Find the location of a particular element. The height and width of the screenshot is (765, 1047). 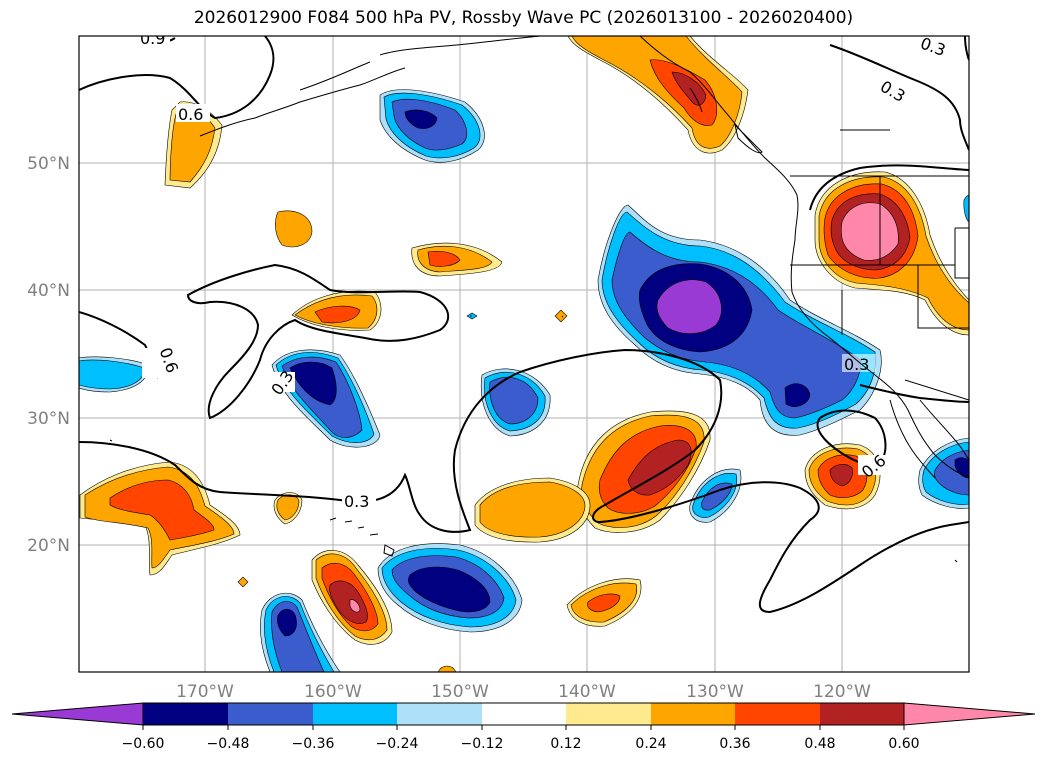

colorbar-tick-label: −0.48 is located at coordinates (228, 744).